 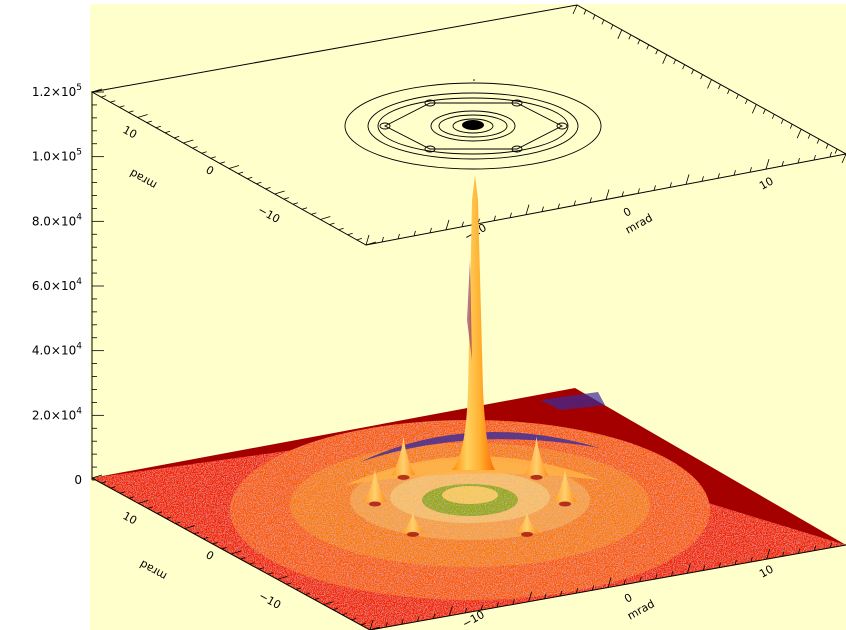 I want to click on z-tick-label: 4.0×10⁴, so click(x=57, y=350).